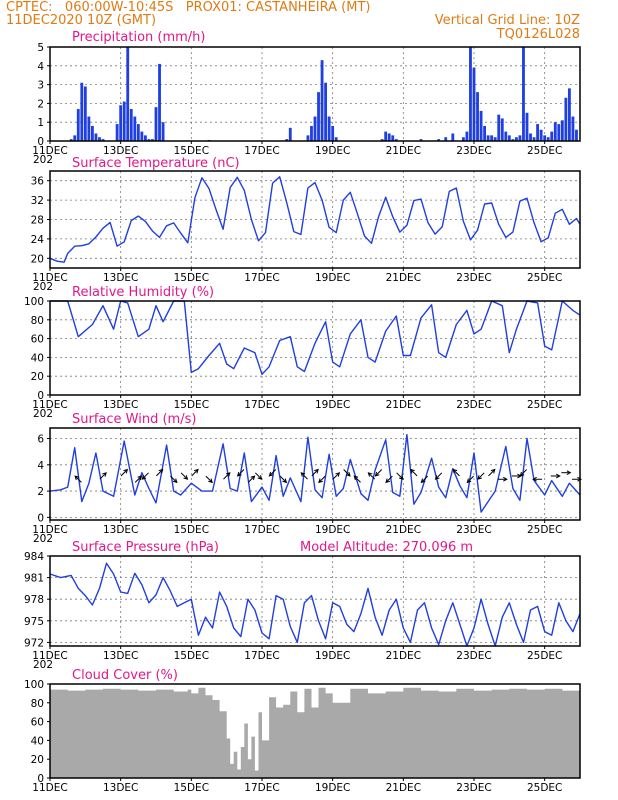  Describe the element at coordinates (261, 656) in the screenshot. I see `pressure-xtick-label: 17DEC` at that location.